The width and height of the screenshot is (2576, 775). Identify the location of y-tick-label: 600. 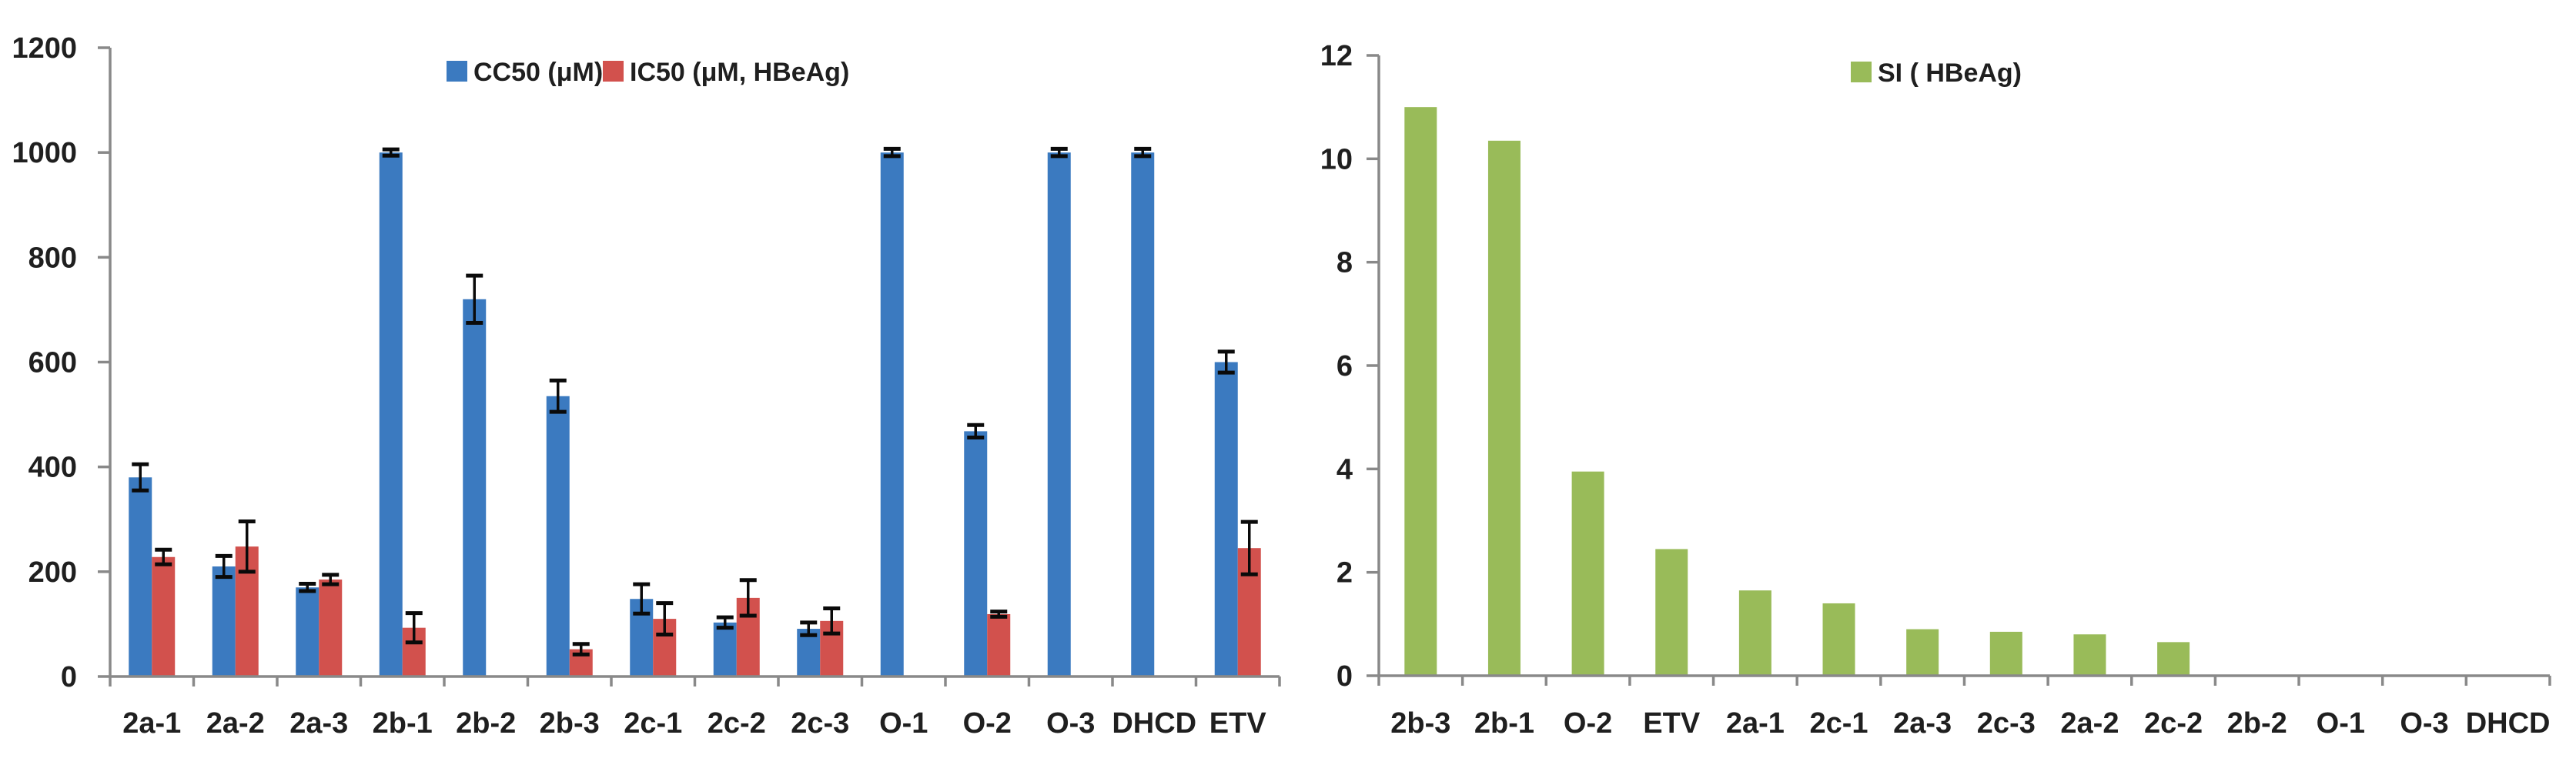
(53, 363).